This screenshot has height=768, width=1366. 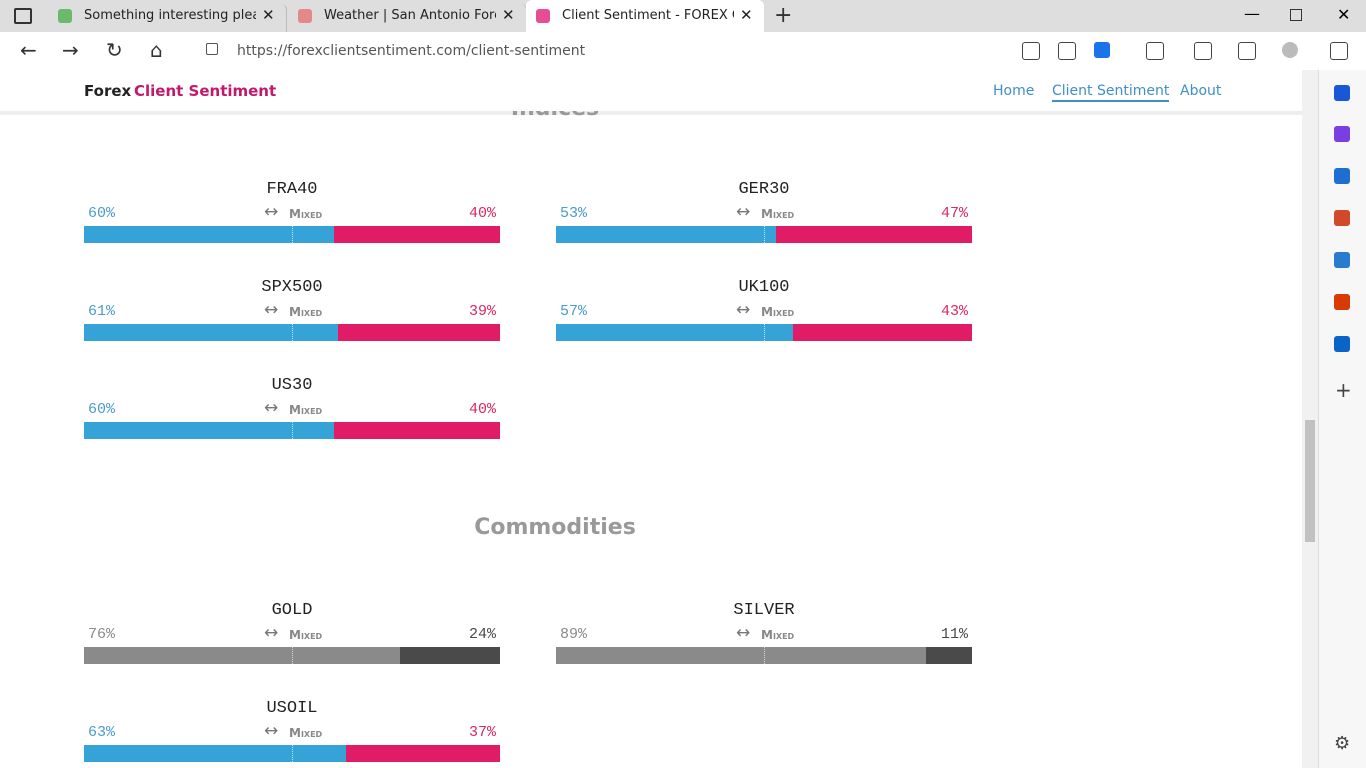 I want to click on favorites-list, so click(x=1203, y=51).